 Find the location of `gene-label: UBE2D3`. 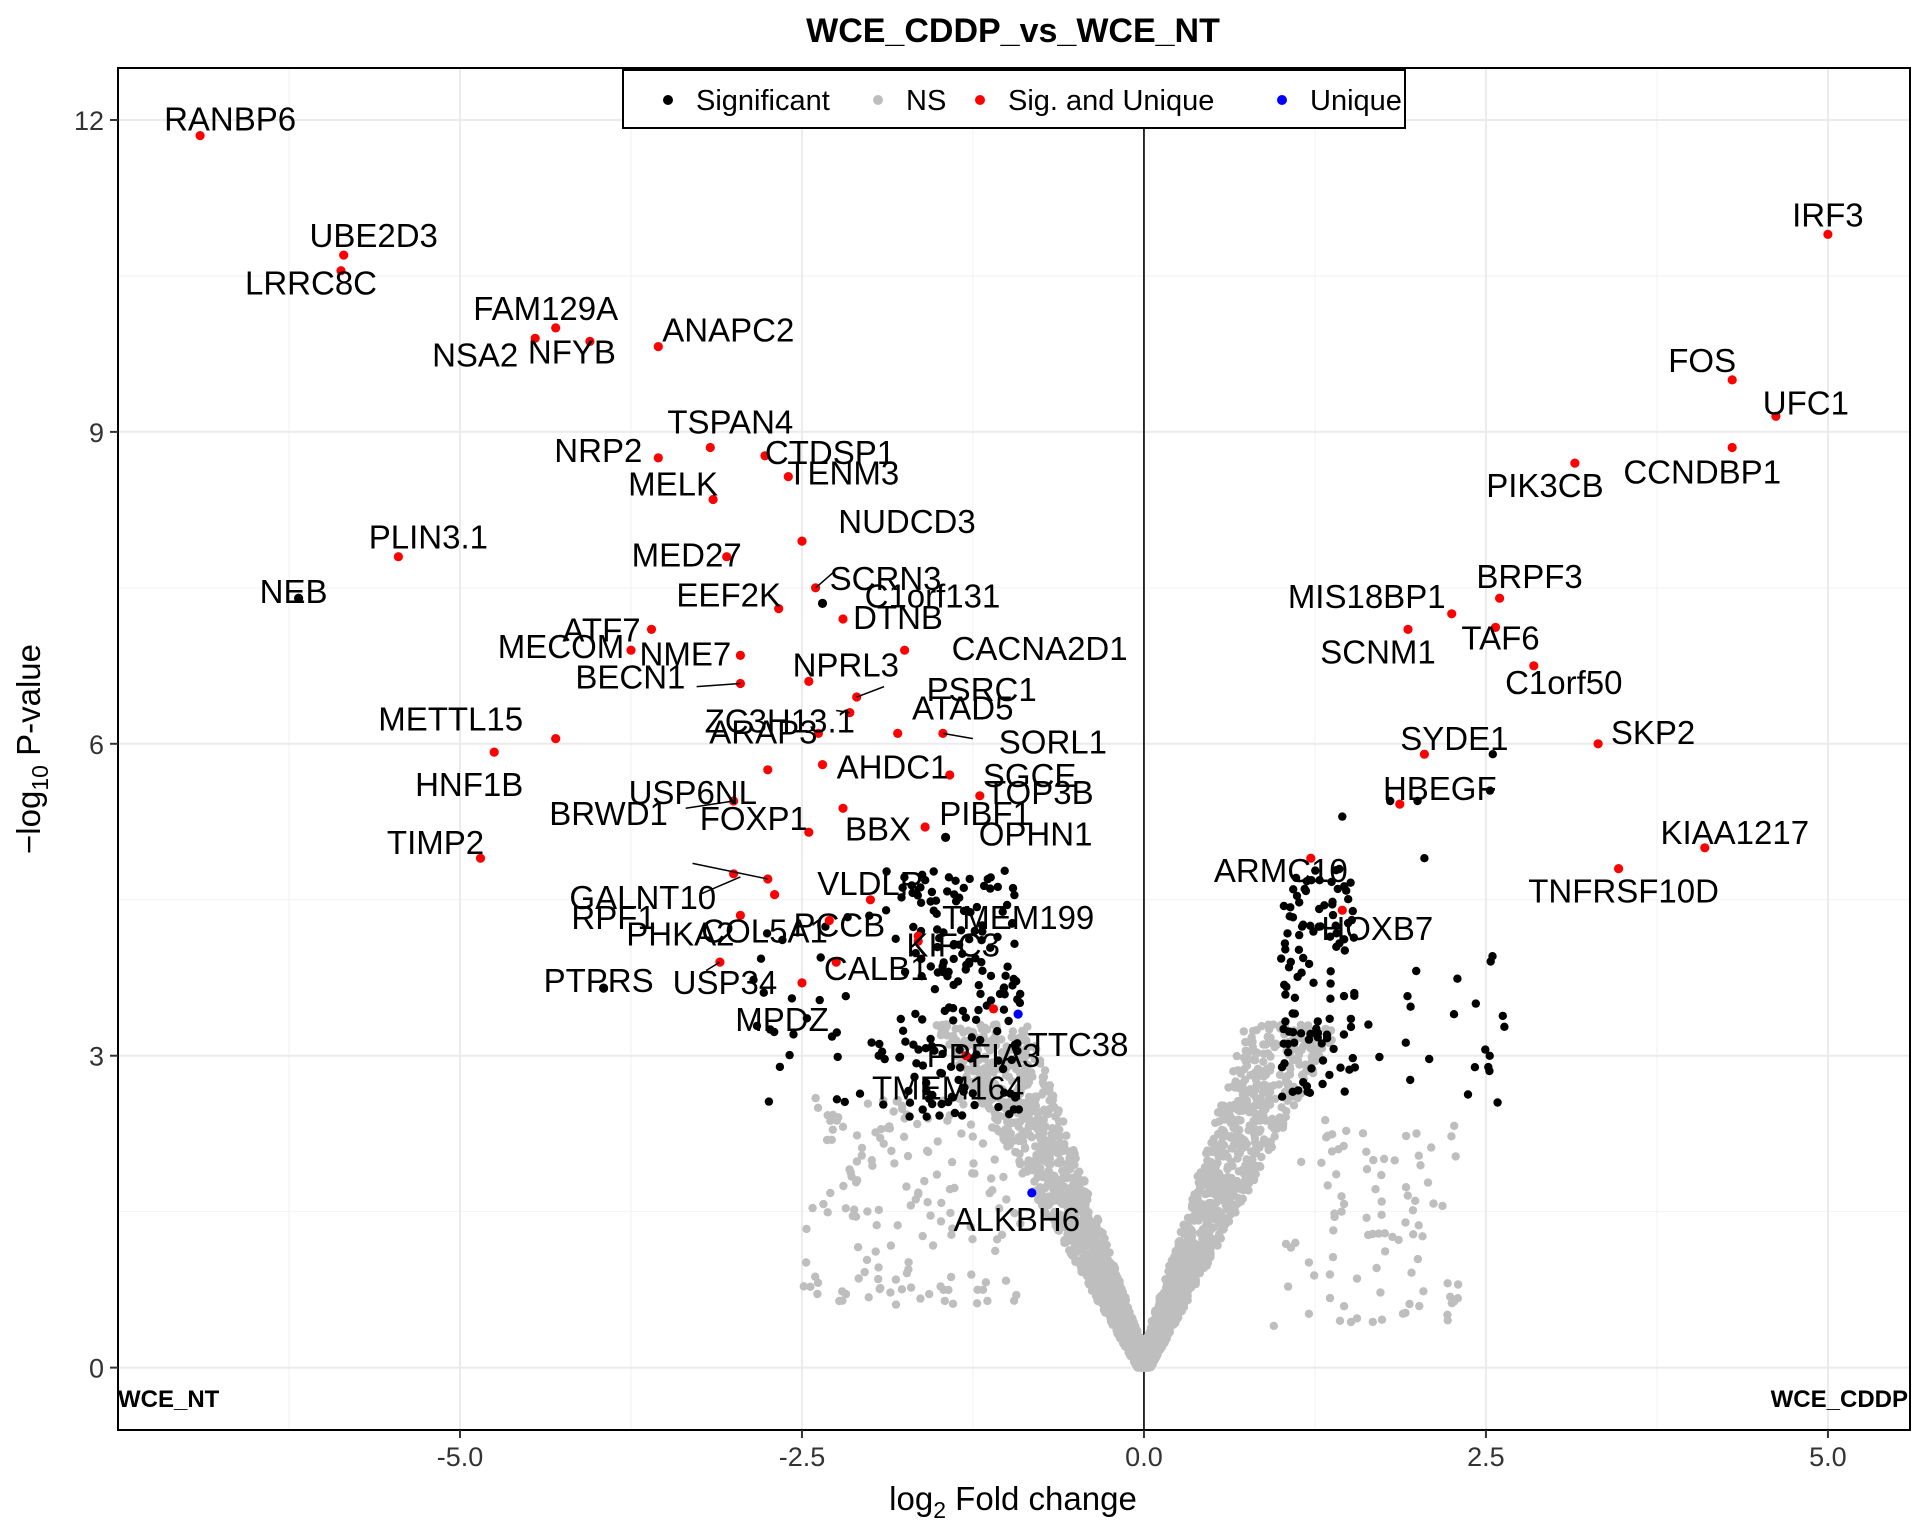

gene-label: UBE2D3 is located at coordinates (374, 235).